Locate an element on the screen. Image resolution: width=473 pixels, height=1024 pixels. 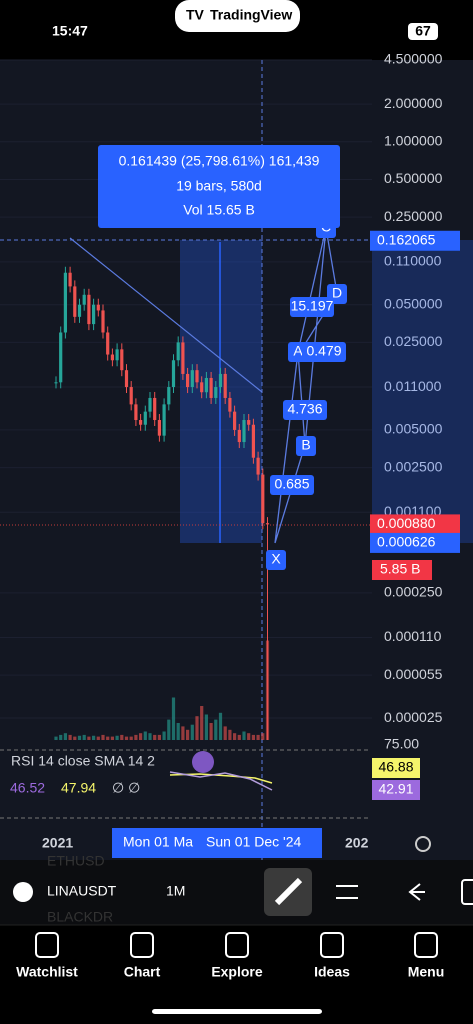
symbol: LINAUSDT is located at coordinates (82, 891).